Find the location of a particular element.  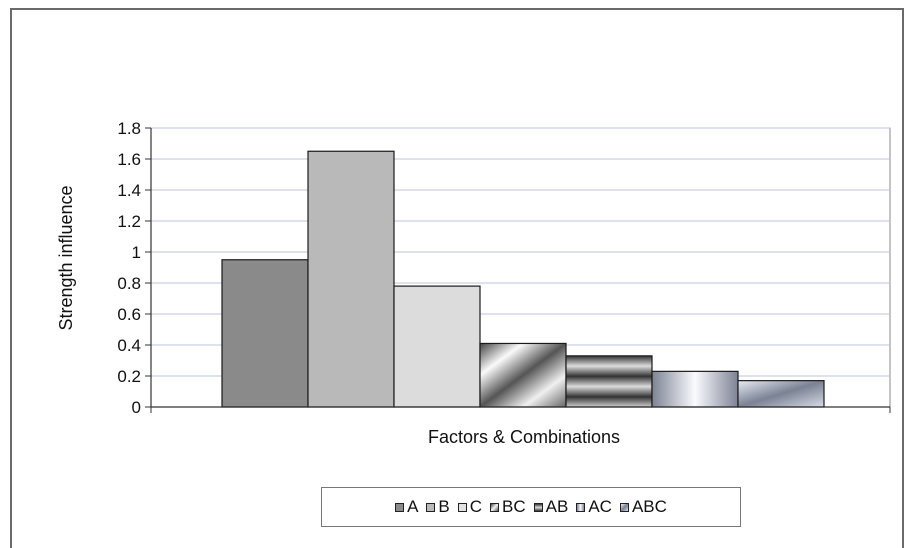

bar-a is located at coordinates (265, 333).